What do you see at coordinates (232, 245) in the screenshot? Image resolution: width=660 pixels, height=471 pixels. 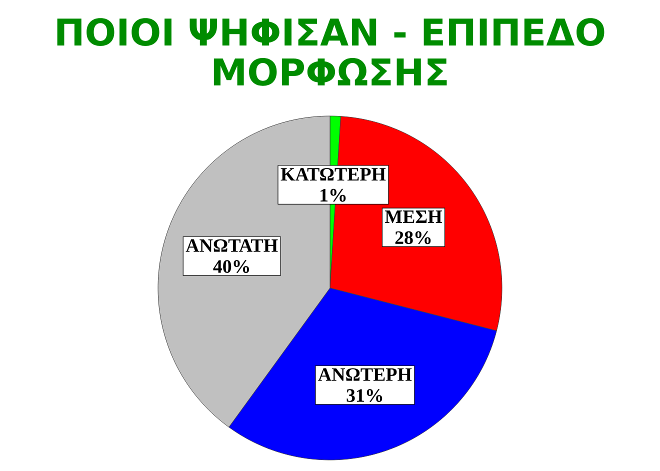 I see `slice-label: ΑΝΩΤΑΤΗ` at bounding box center [232, 245].